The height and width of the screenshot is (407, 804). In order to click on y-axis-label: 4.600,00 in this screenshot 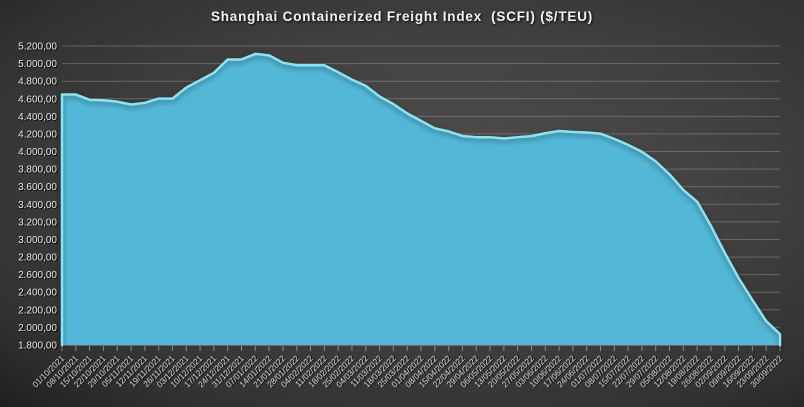, I will do `click(37, 99)`.